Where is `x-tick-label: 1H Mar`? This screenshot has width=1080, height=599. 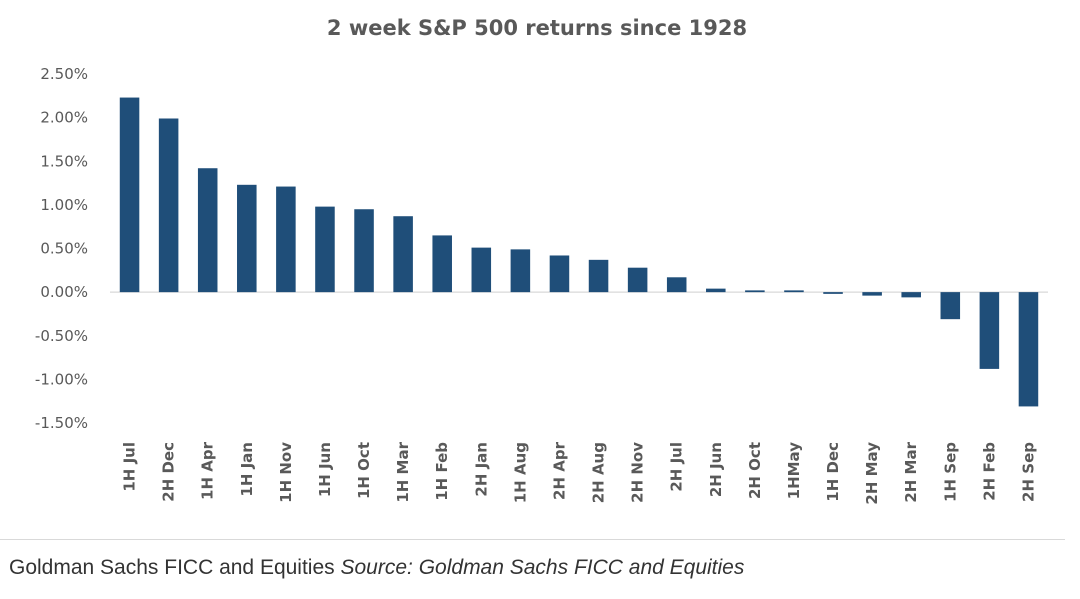
x-tick-label: 1H Mar is located at coordinates (403, 471).